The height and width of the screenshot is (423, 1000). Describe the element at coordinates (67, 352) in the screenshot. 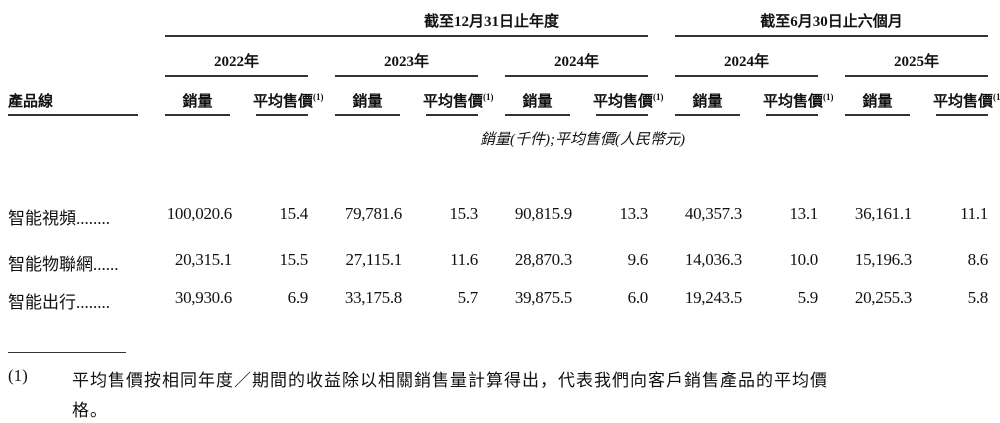

I see `footnote-divider` at that location.